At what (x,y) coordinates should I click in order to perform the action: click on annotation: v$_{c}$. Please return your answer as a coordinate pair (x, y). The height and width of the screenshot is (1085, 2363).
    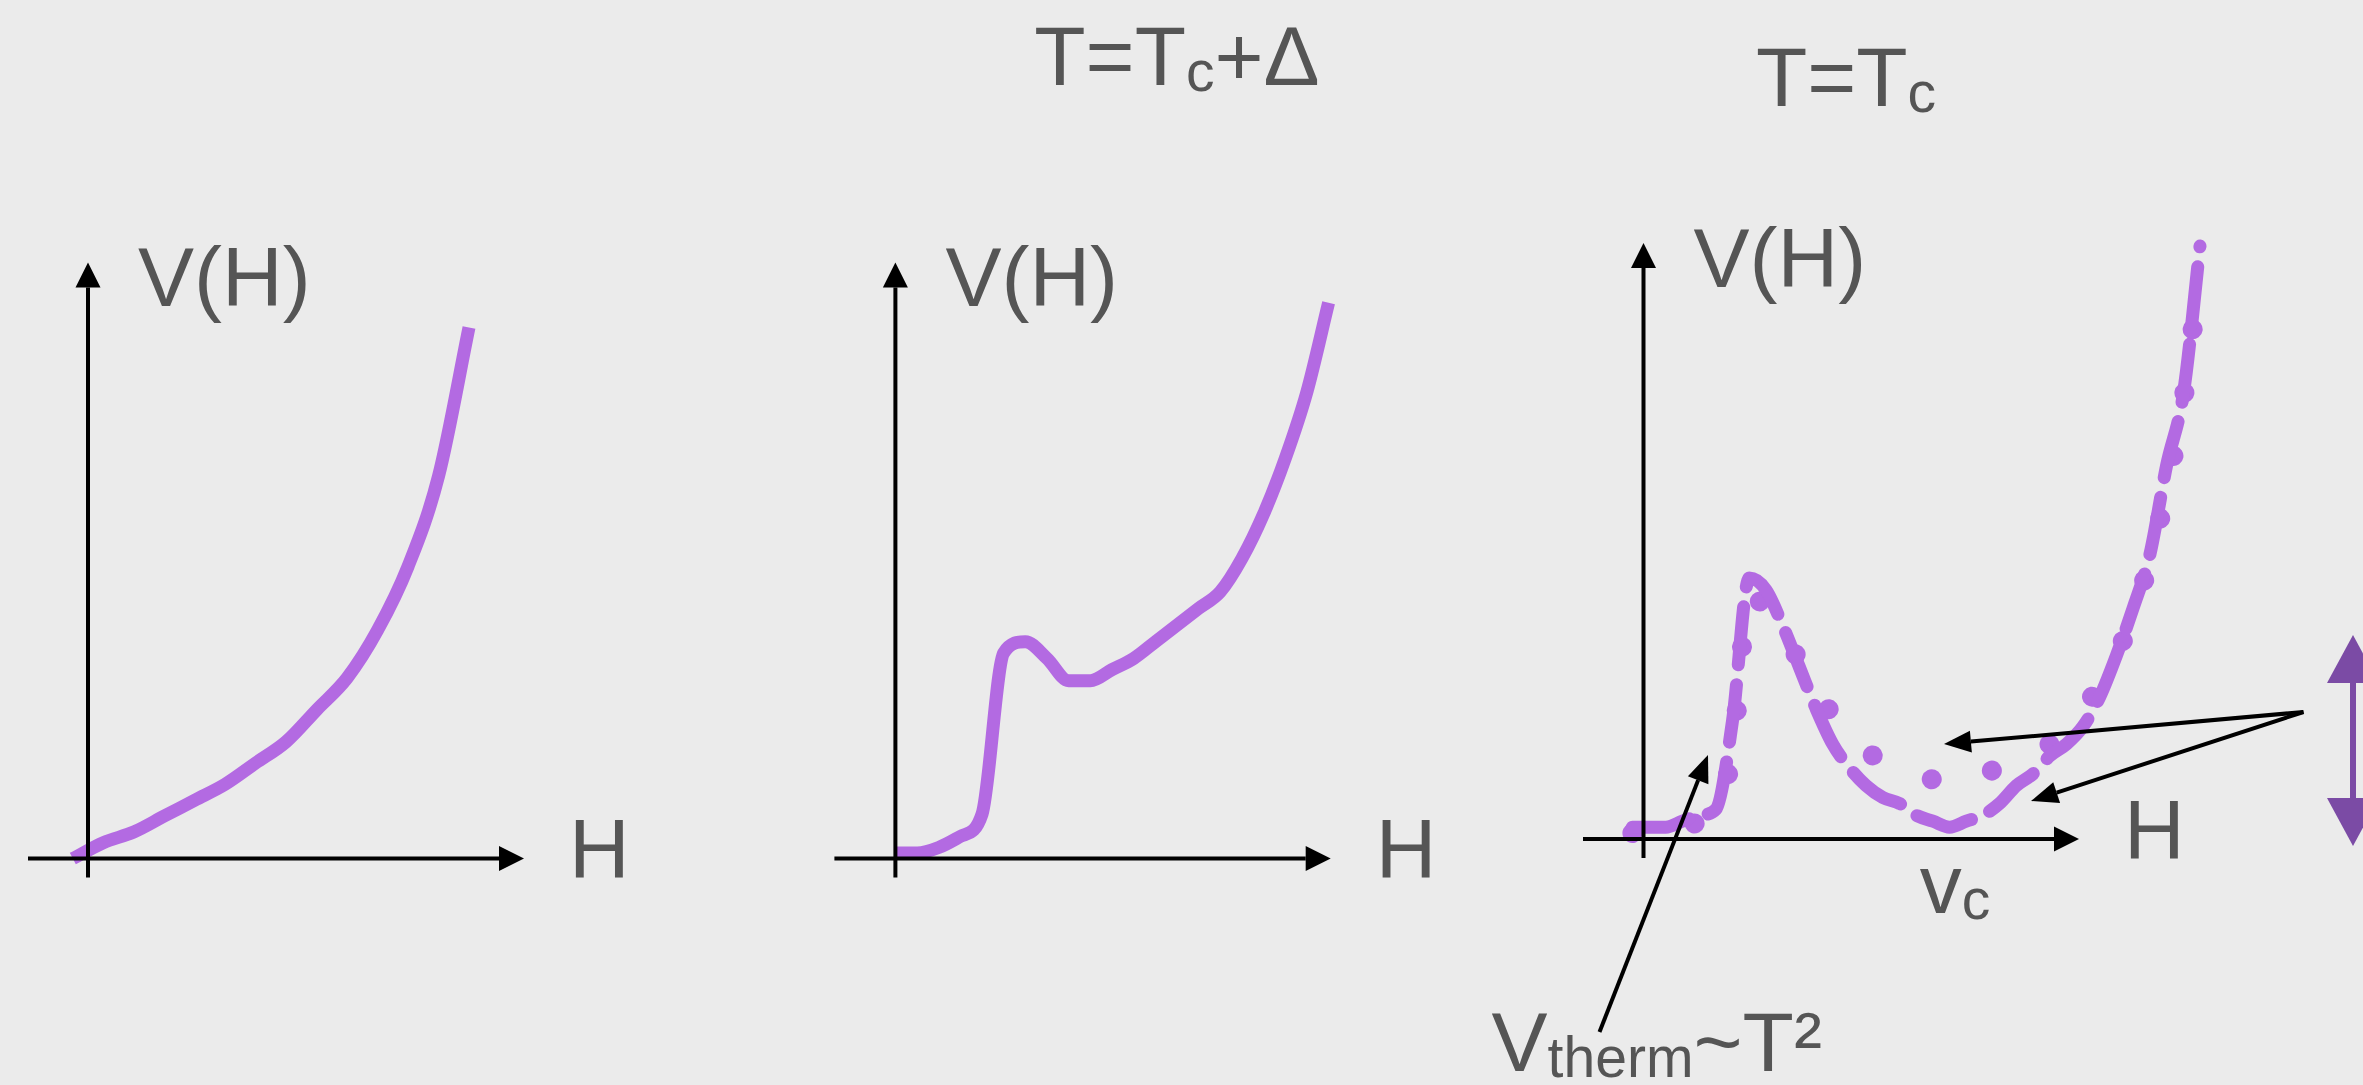
    Looking at the image, I should click on (1955, 884).